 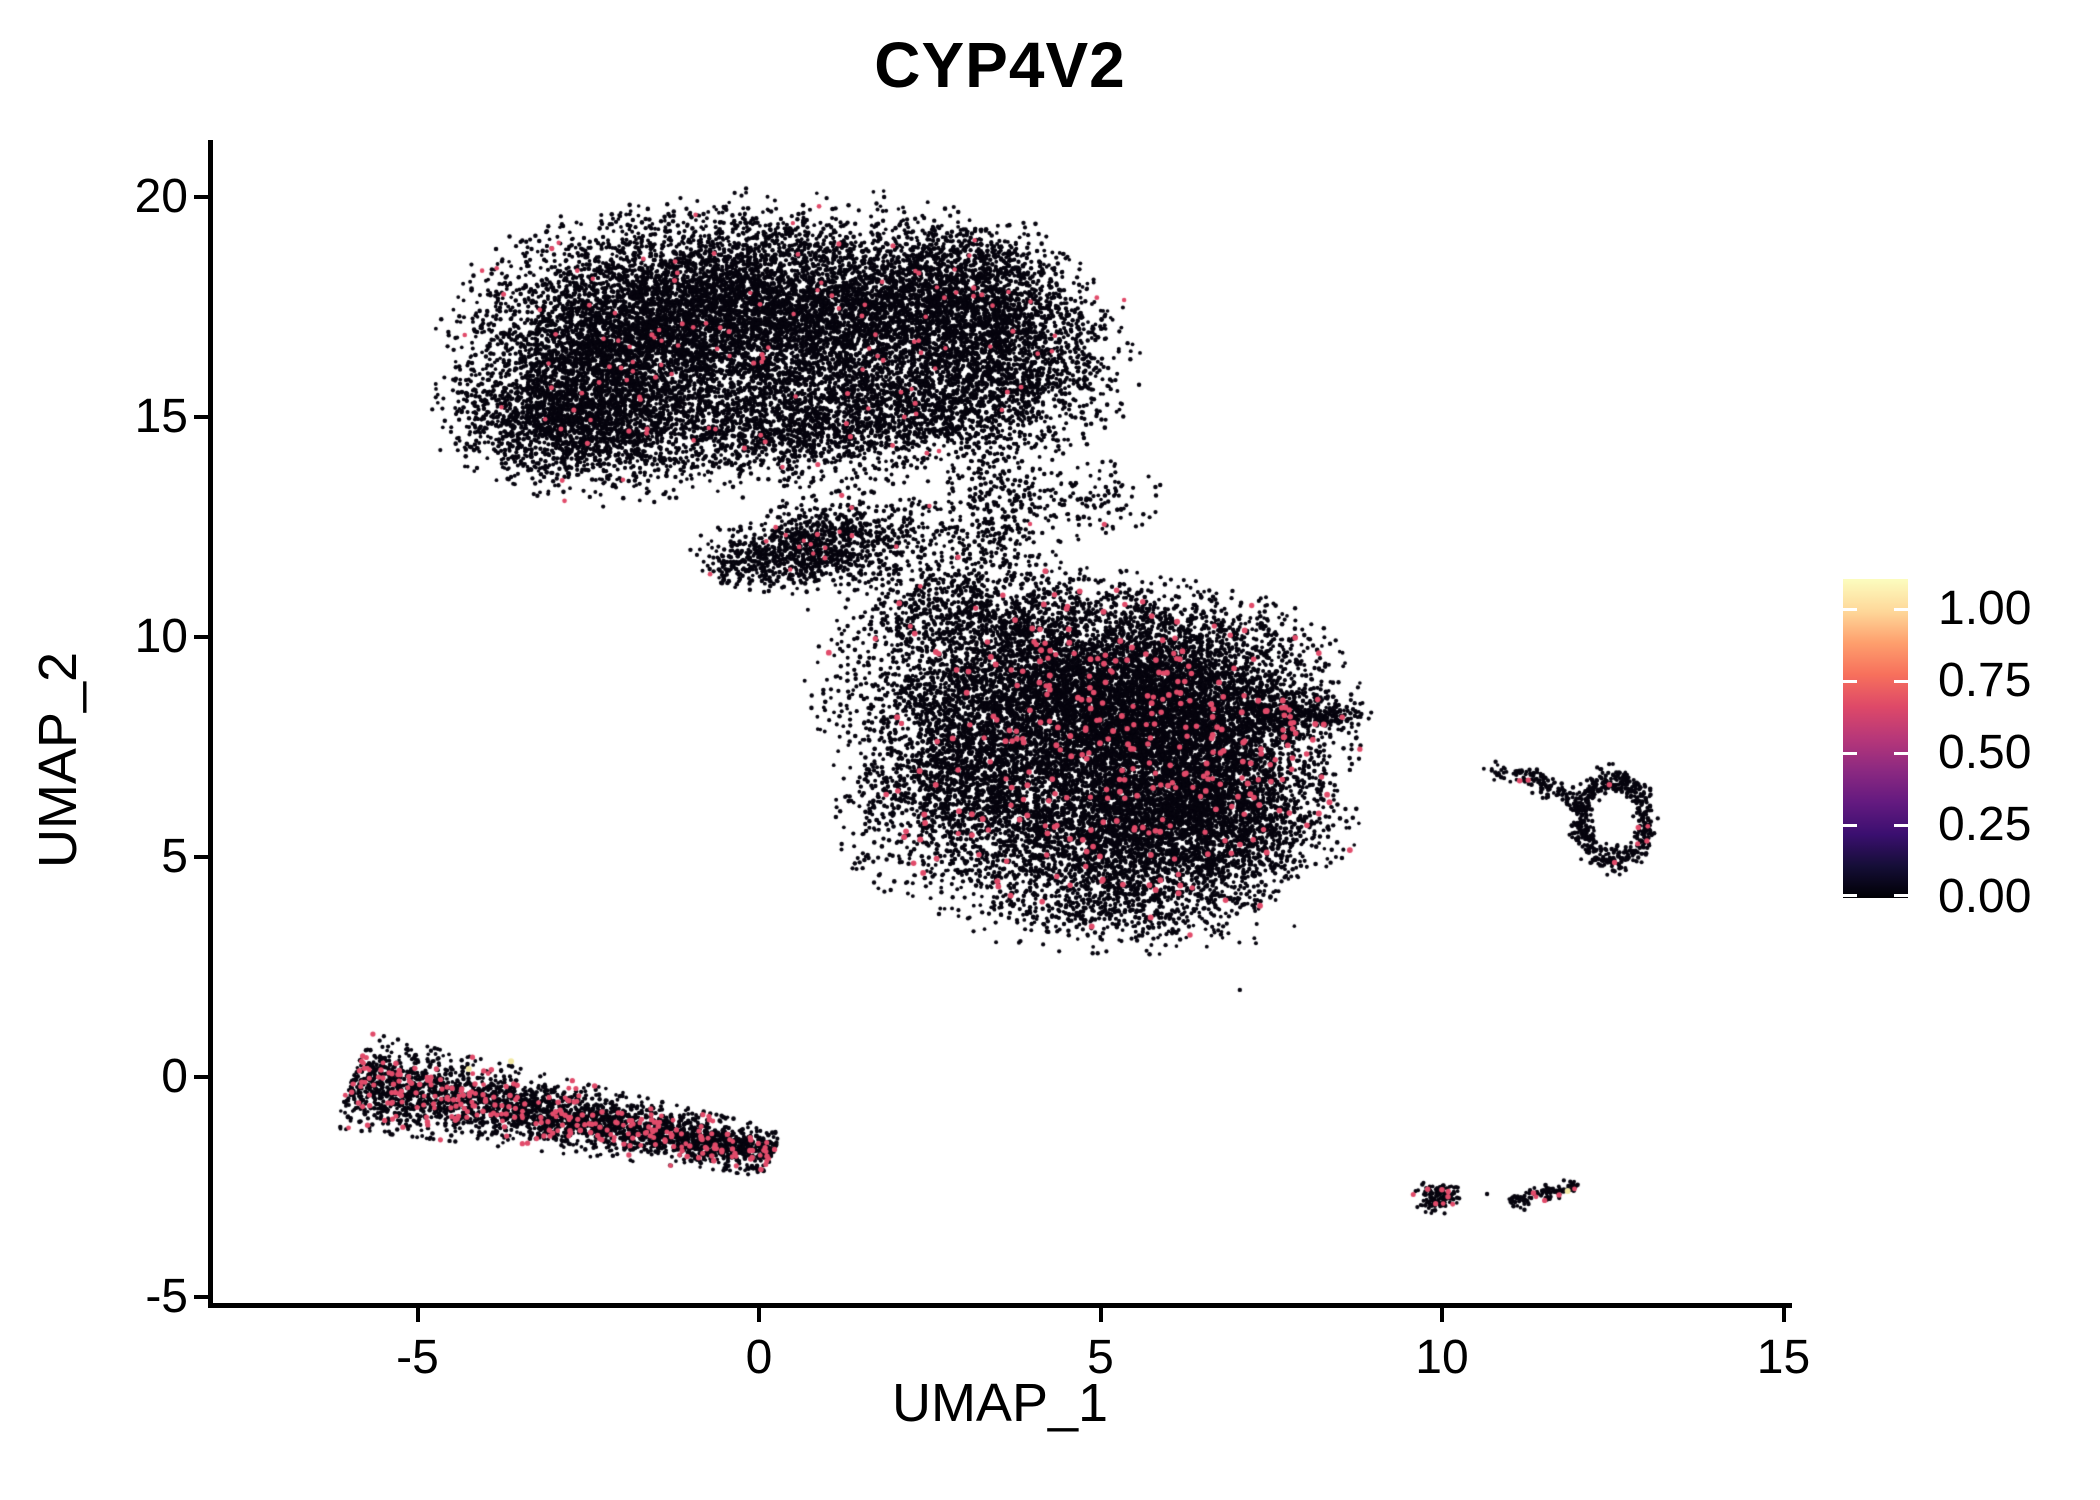 What do you see at coordinates (58, 760) in the screenshot?
I see `y-axis-title: UMAP_2` at bounding box center [58, 760].